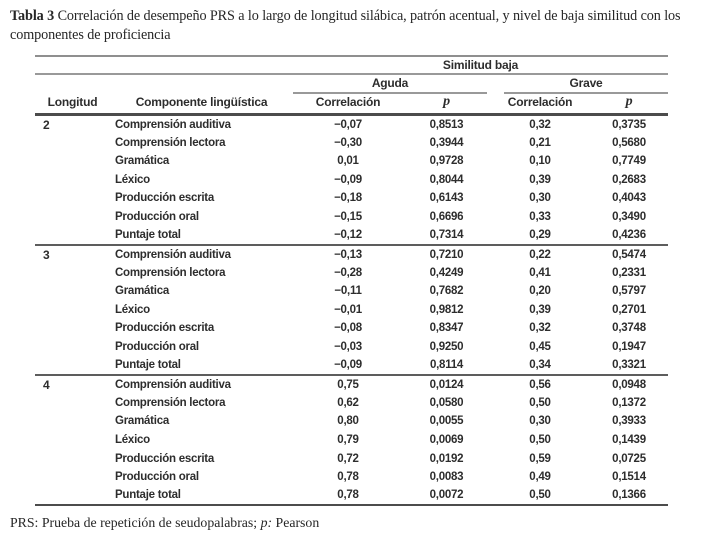  I want to click on correlacion-aguda-cell: 0,62, so click(348, 402).